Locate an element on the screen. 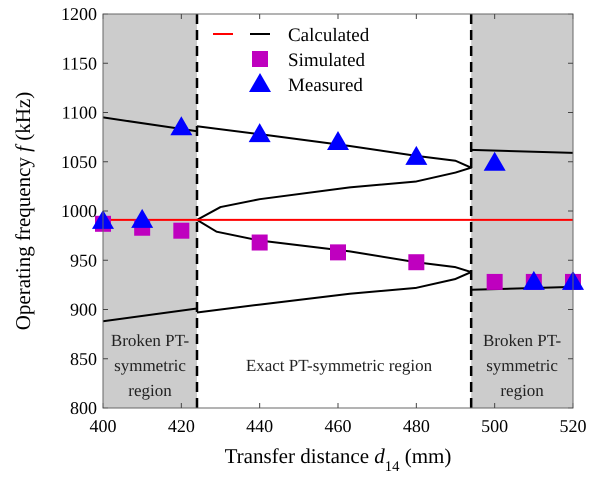 Image resolution: width=600 pixels, height=477 pixels. x-tick-label: 520 is located at coordinates (573, 426).